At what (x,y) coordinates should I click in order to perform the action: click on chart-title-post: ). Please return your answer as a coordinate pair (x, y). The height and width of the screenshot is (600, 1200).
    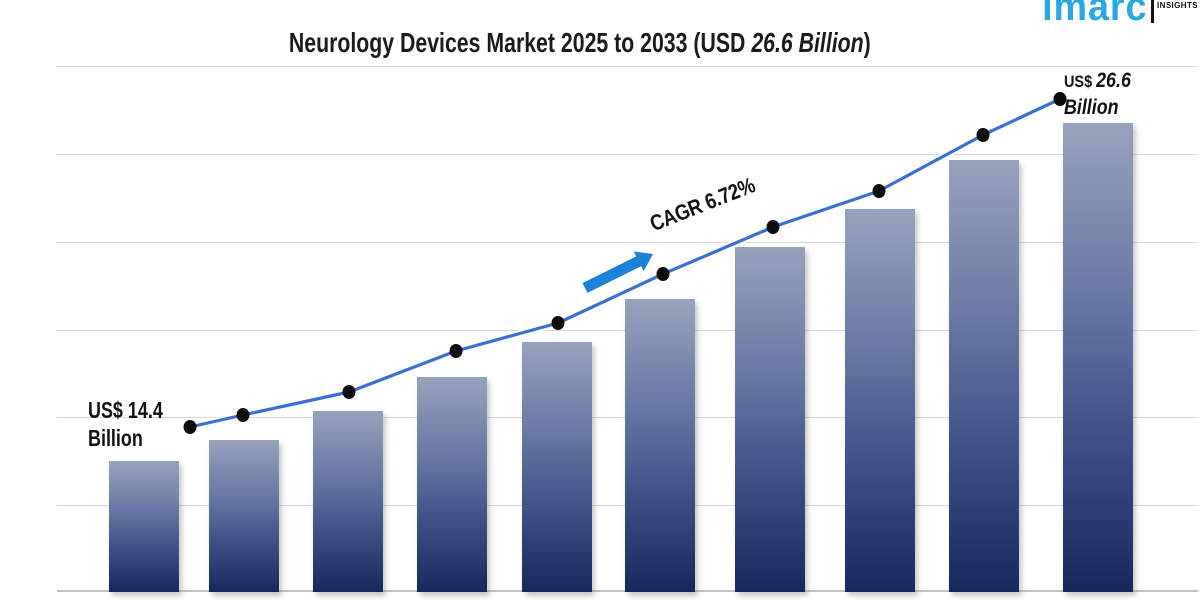
    Looking at the image, I should click on (867, 42).